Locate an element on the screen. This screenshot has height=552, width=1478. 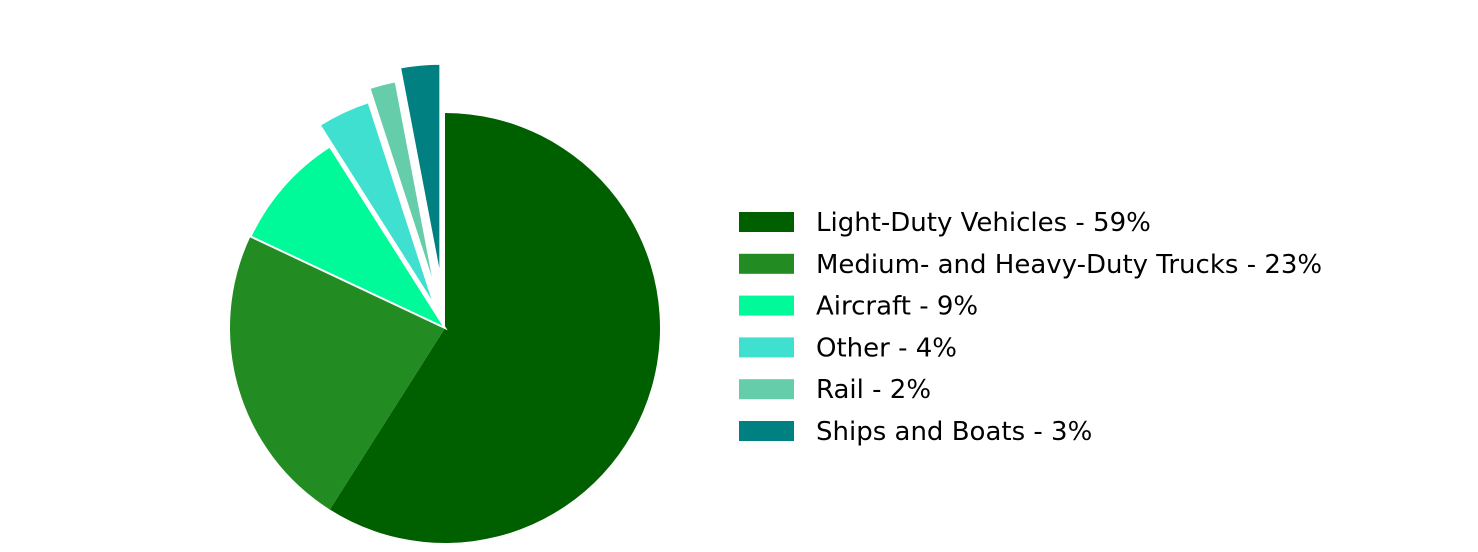
legend-label-5: Ships and Boats - 3% is located at coordinates (954, 432).